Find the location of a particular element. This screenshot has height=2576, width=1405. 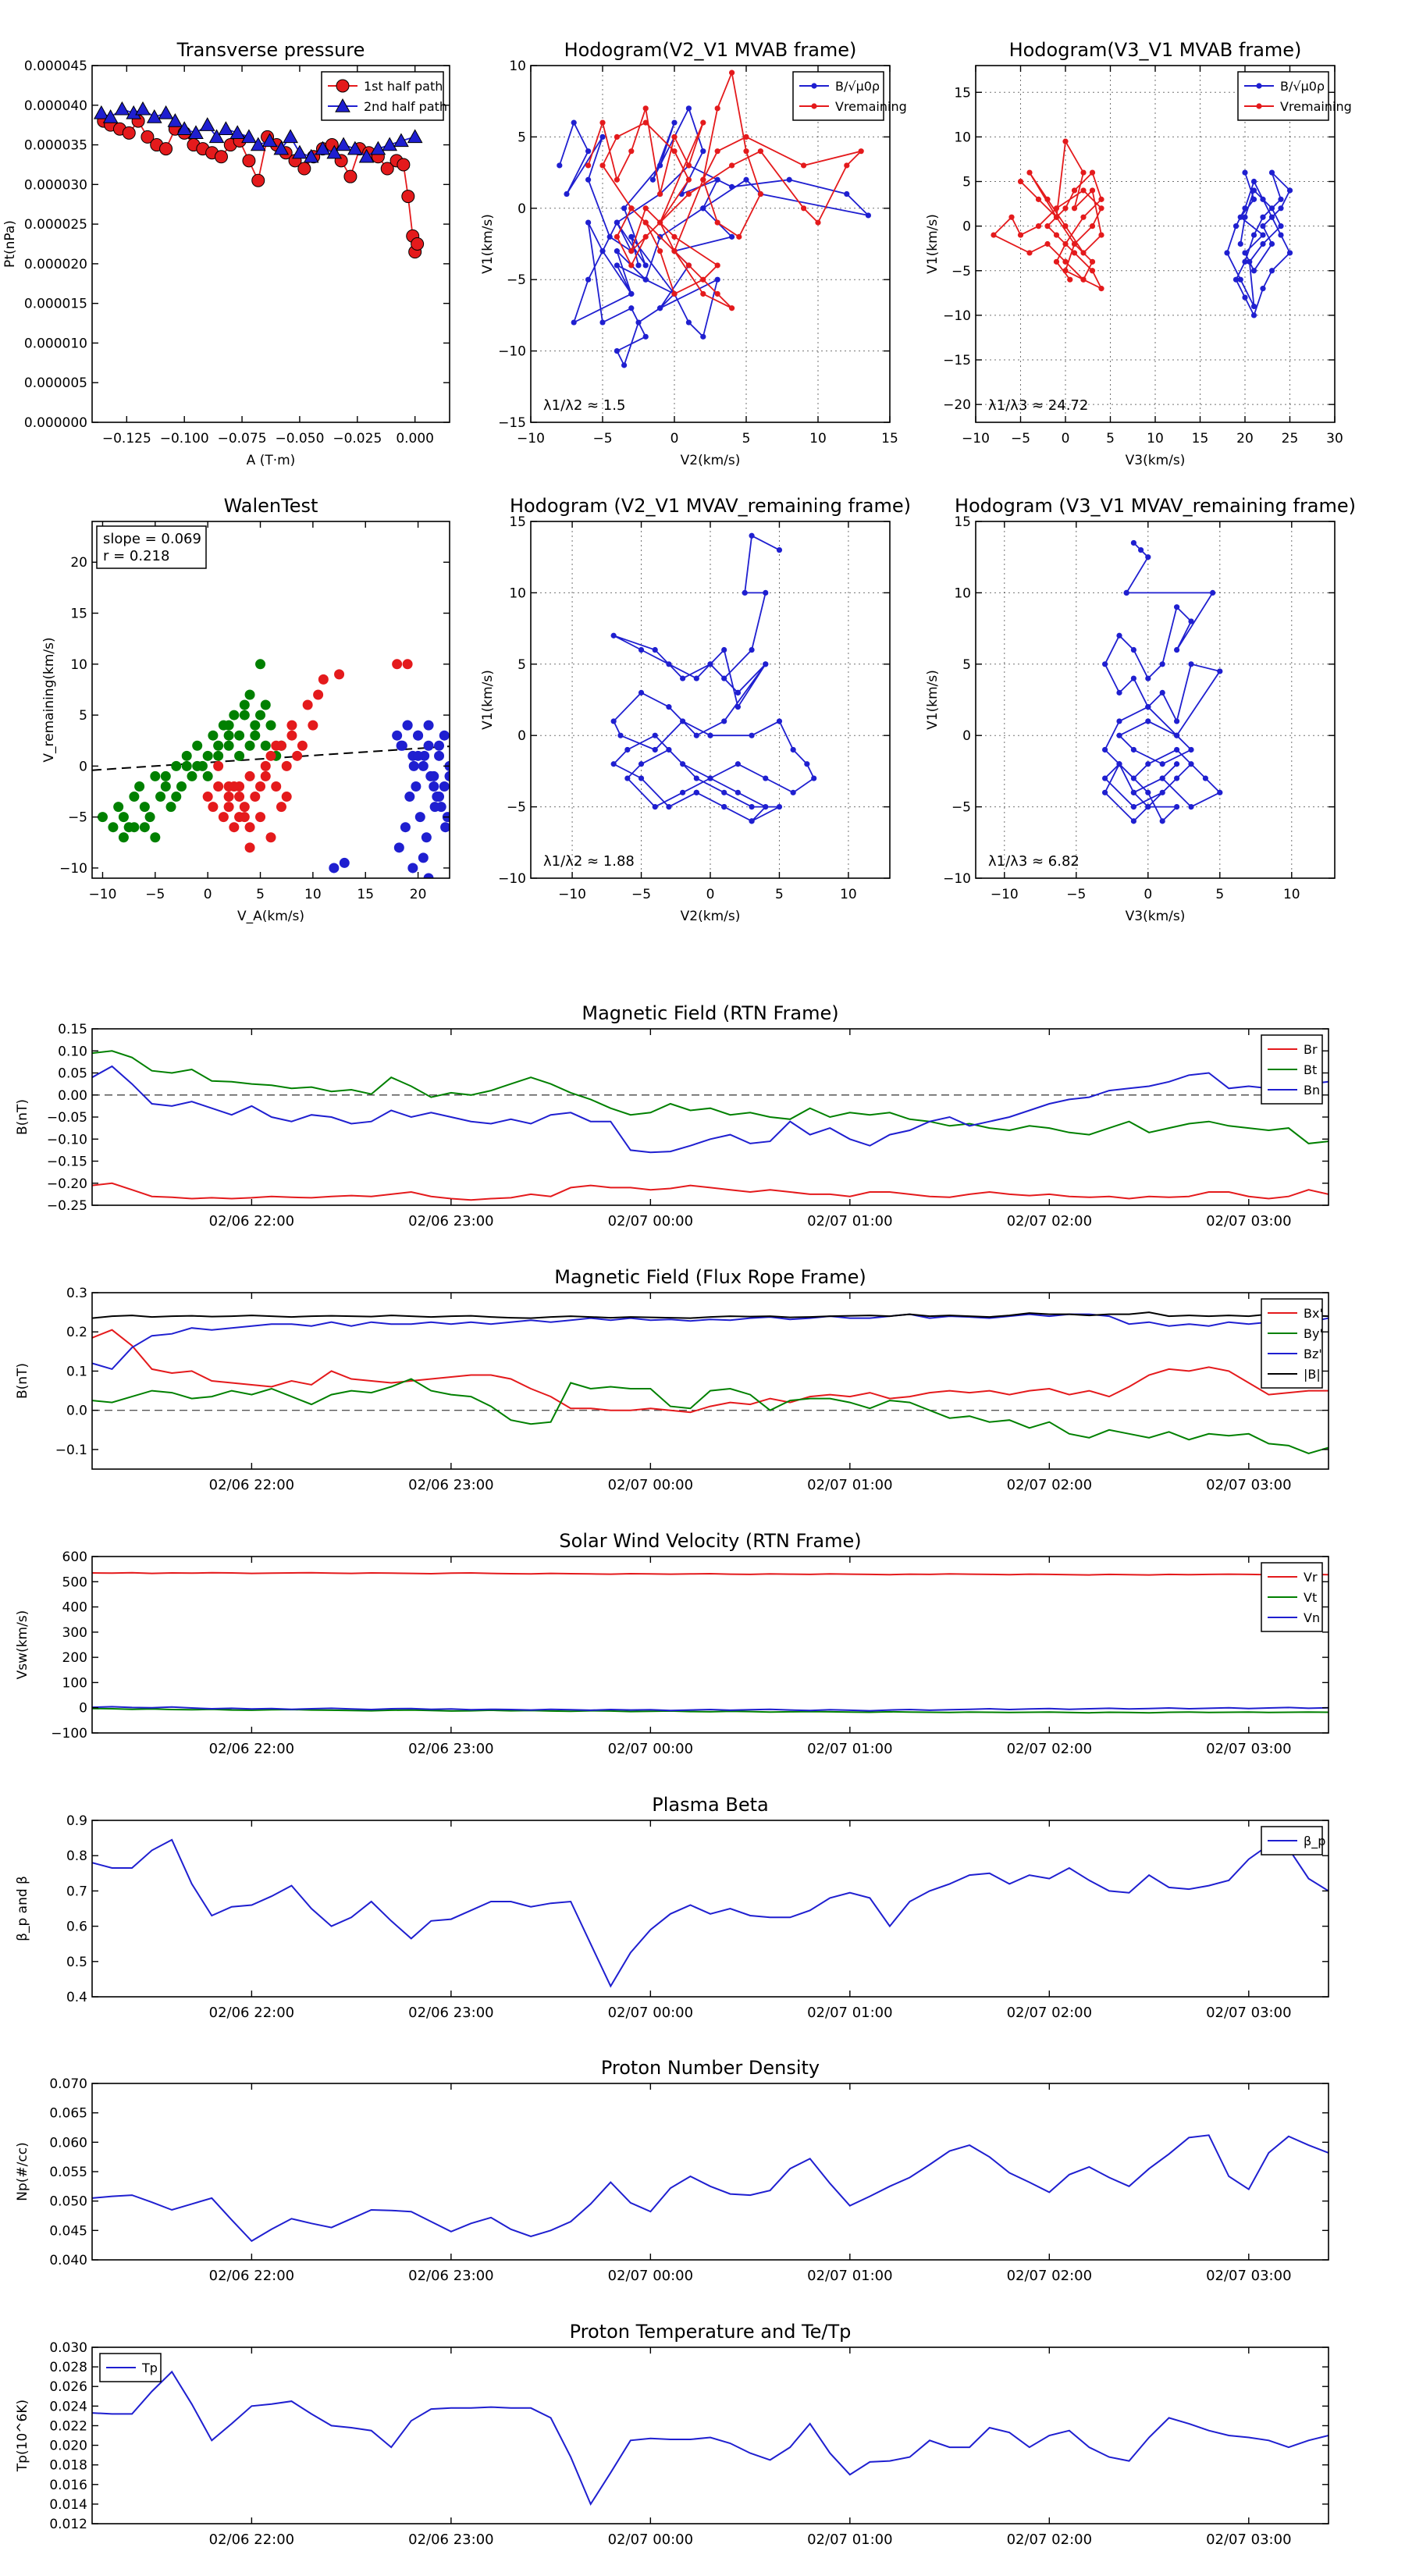

series-br is located at coordinates (711, 1191).